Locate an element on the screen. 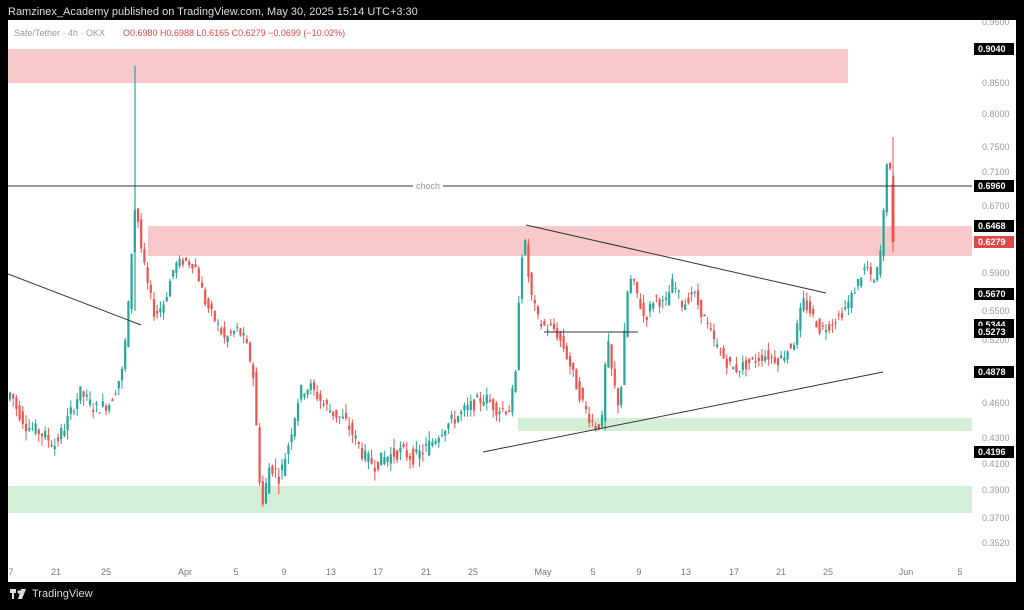 The width and height of the screenshot is (1024, 610). time-tick: May is located at coordinates (543, 572).